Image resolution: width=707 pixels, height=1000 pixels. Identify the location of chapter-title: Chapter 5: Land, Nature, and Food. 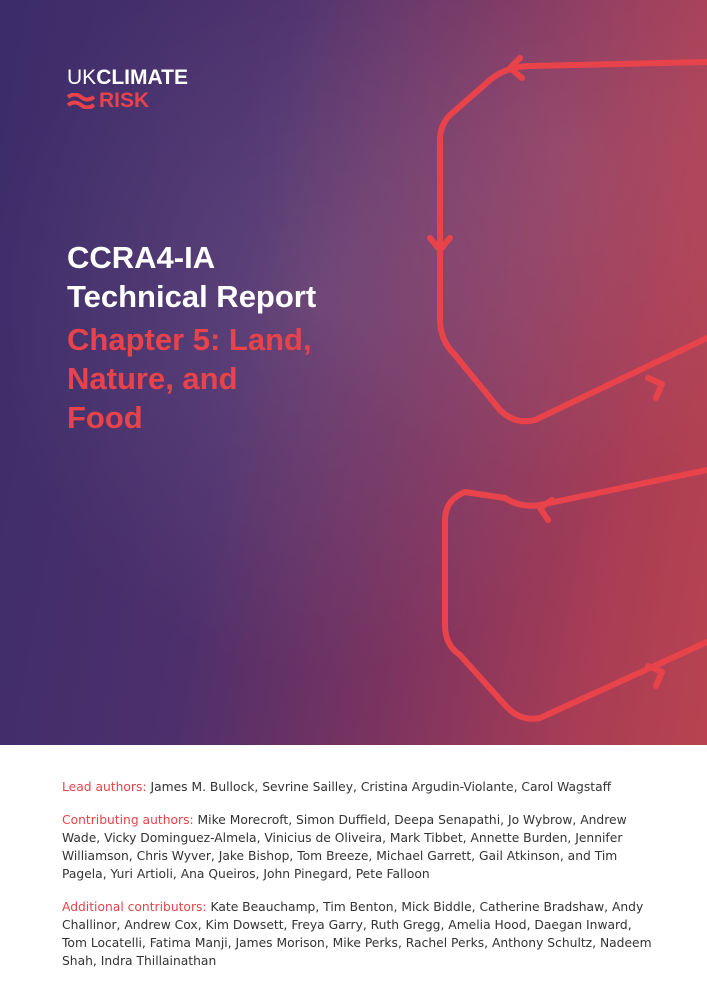
(189, 378).